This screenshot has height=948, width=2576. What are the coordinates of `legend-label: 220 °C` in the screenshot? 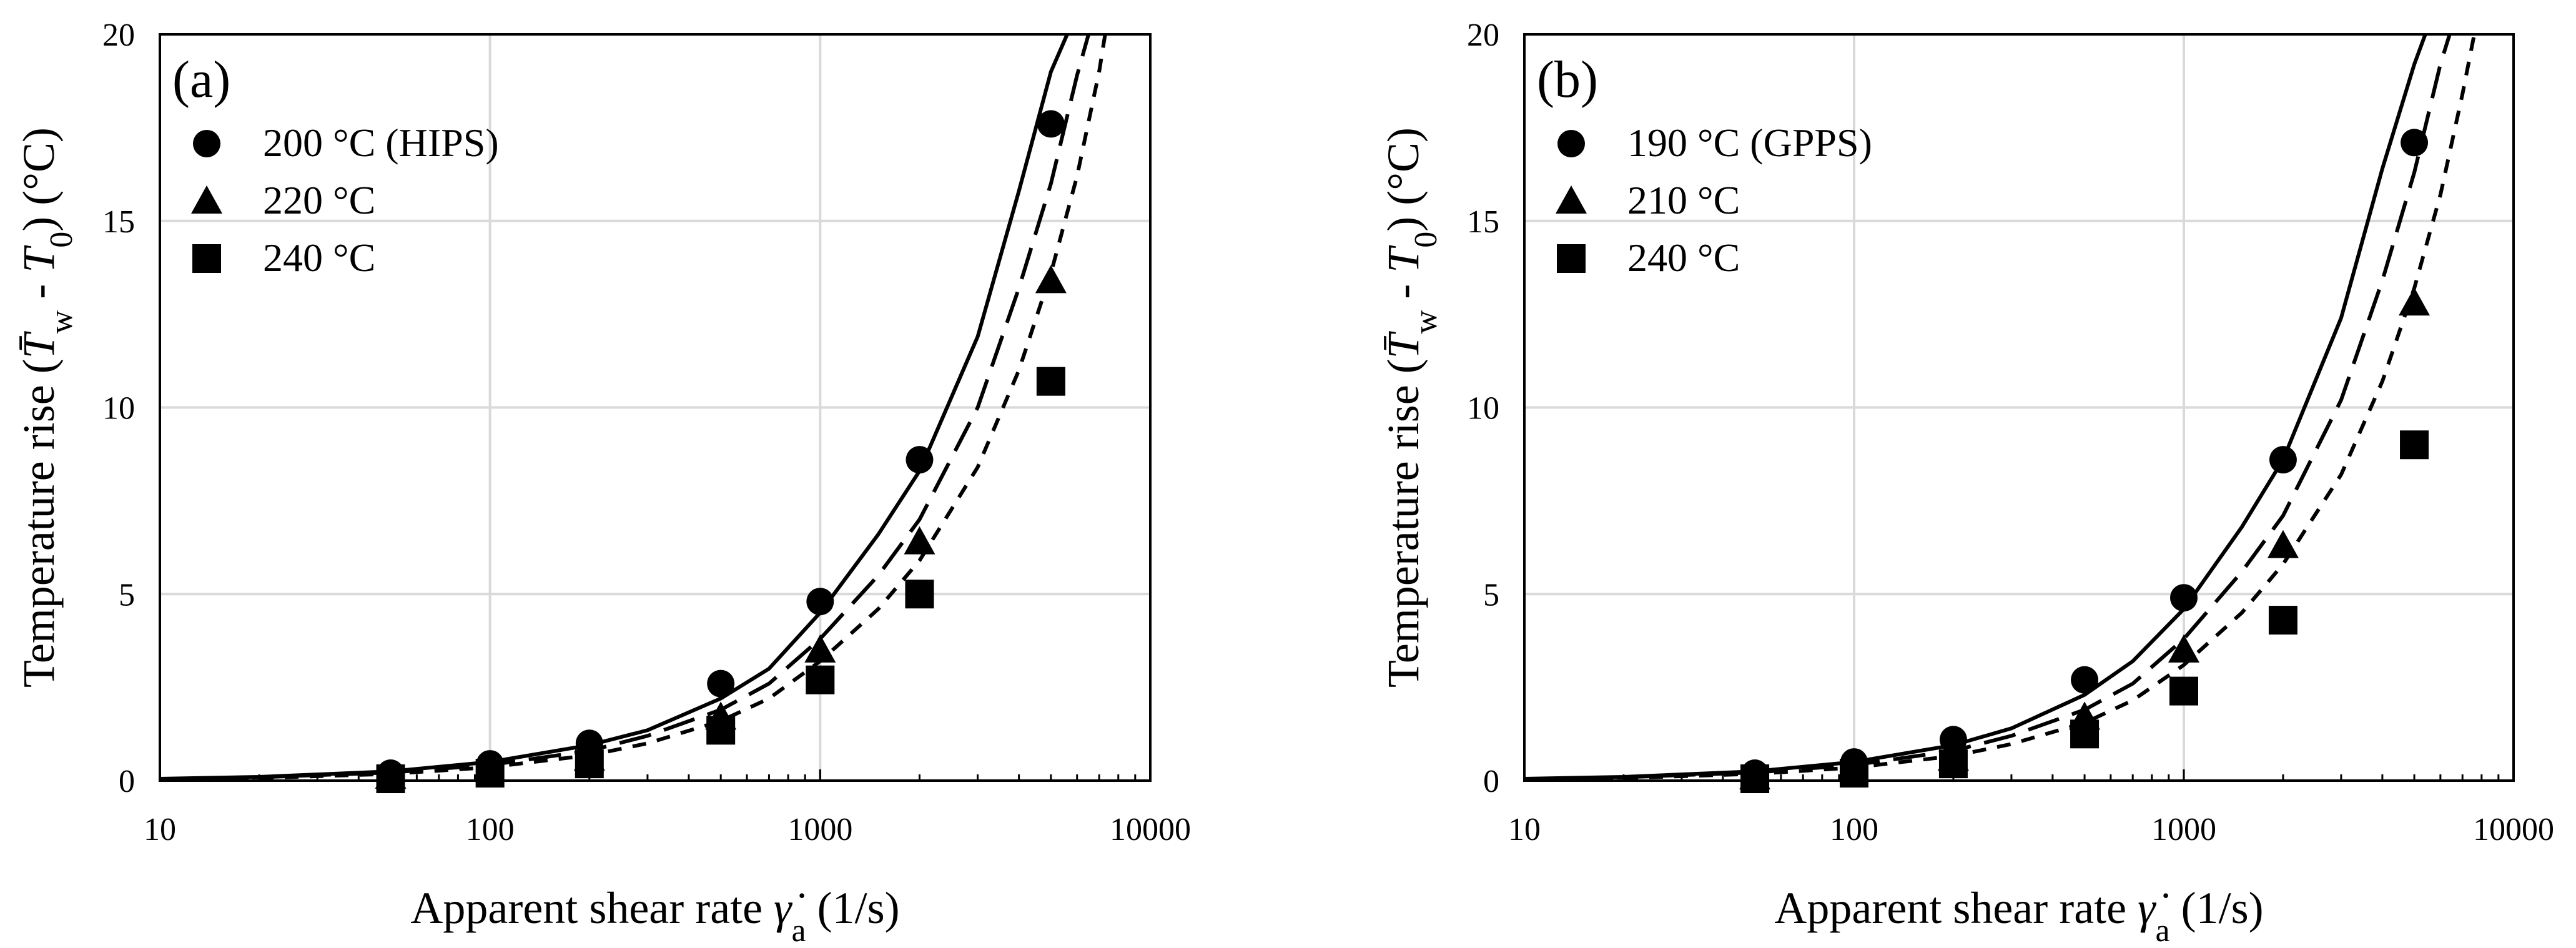 It's located at (319, 200).